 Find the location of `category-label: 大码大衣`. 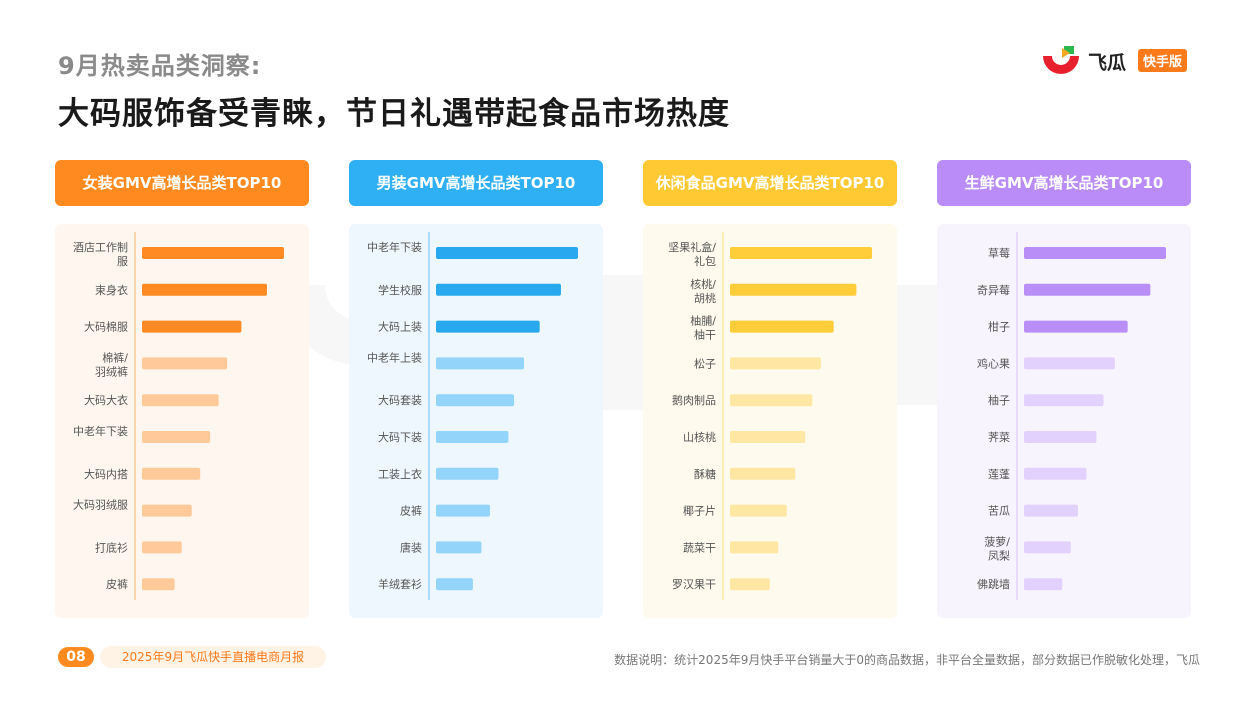

category-label: 大码大衣 is located at coordinates (106, 400).